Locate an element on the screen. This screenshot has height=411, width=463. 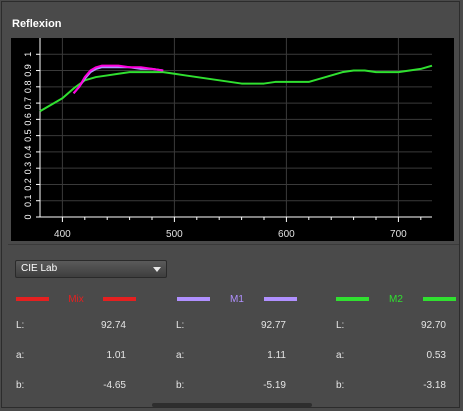
legend-swatch-m1-right is located at coordinates (280, 299).